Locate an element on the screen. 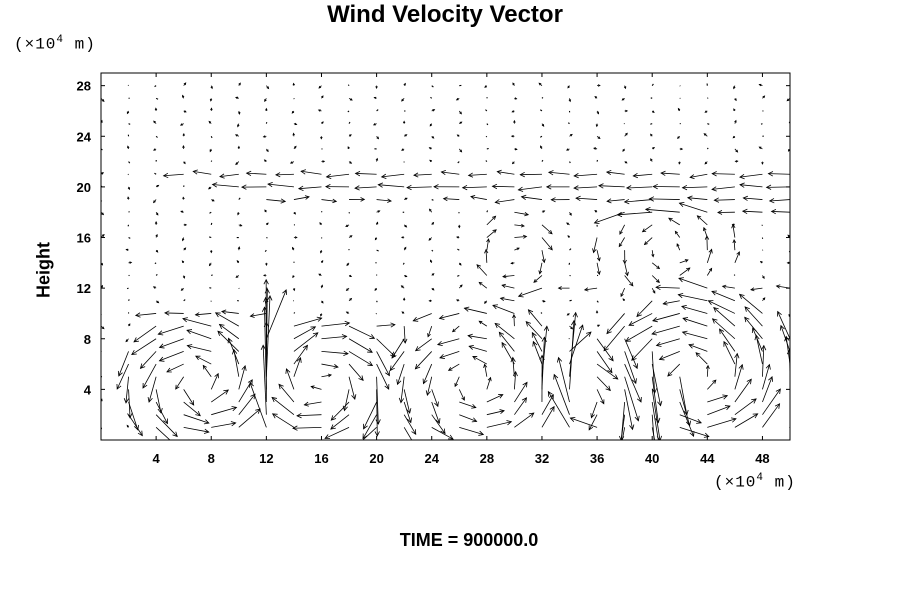 The width and height of the screenshot is (900, 600). x-tick-label: 24 is located at coordinates (431, 458).